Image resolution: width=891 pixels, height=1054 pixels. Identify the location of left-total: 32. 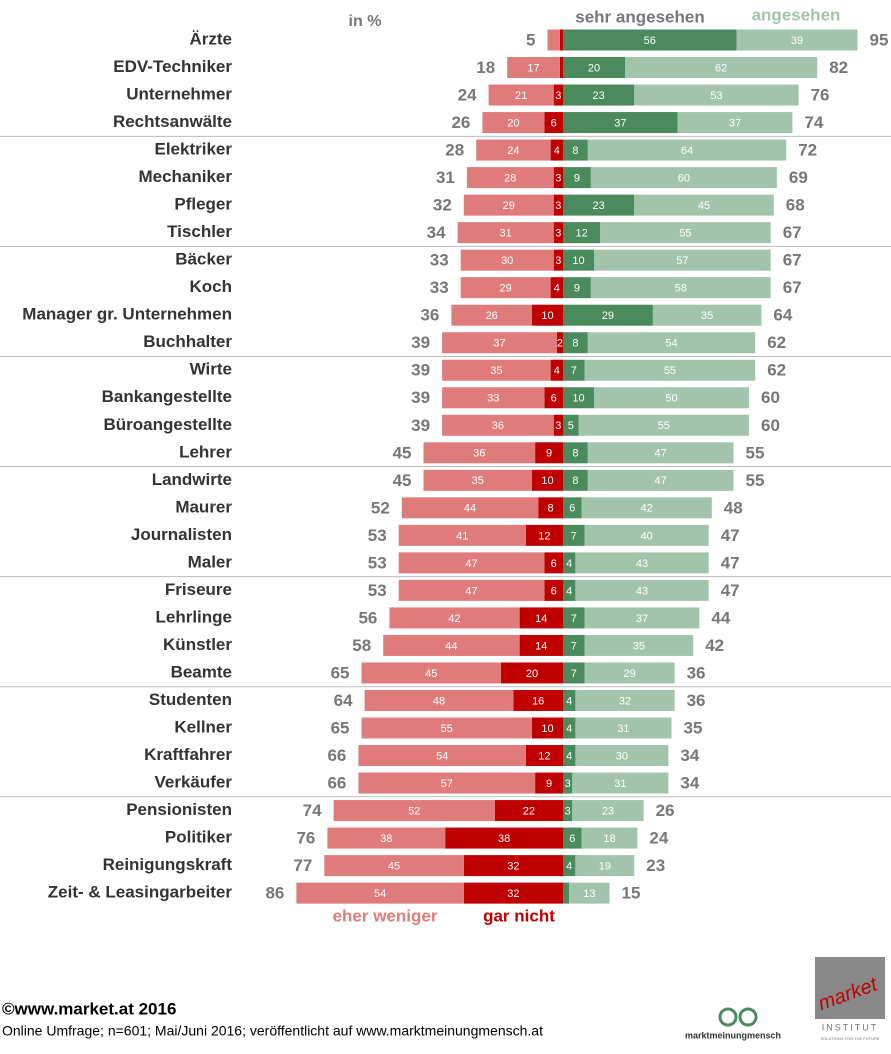
(442, 205).